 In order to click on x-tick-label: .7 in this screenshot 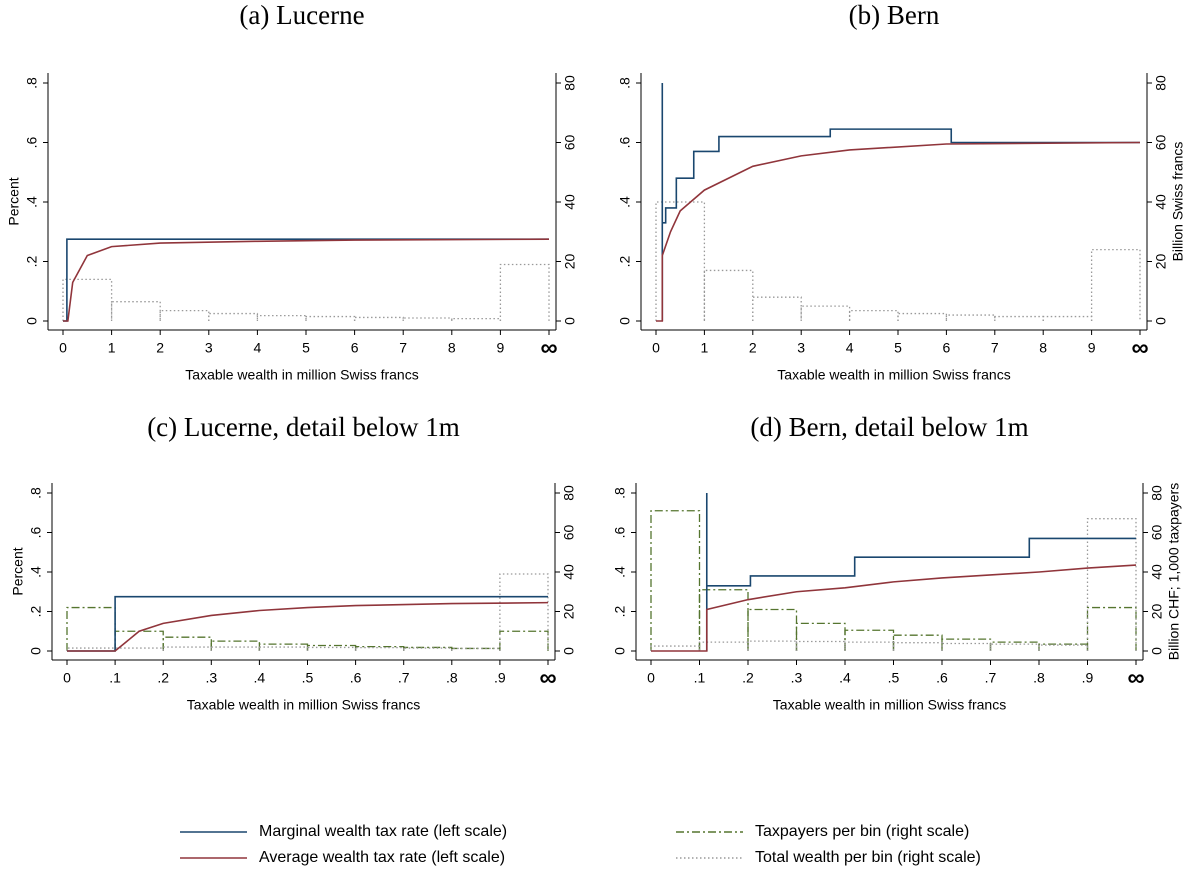, I will do `click(404, 678)`.